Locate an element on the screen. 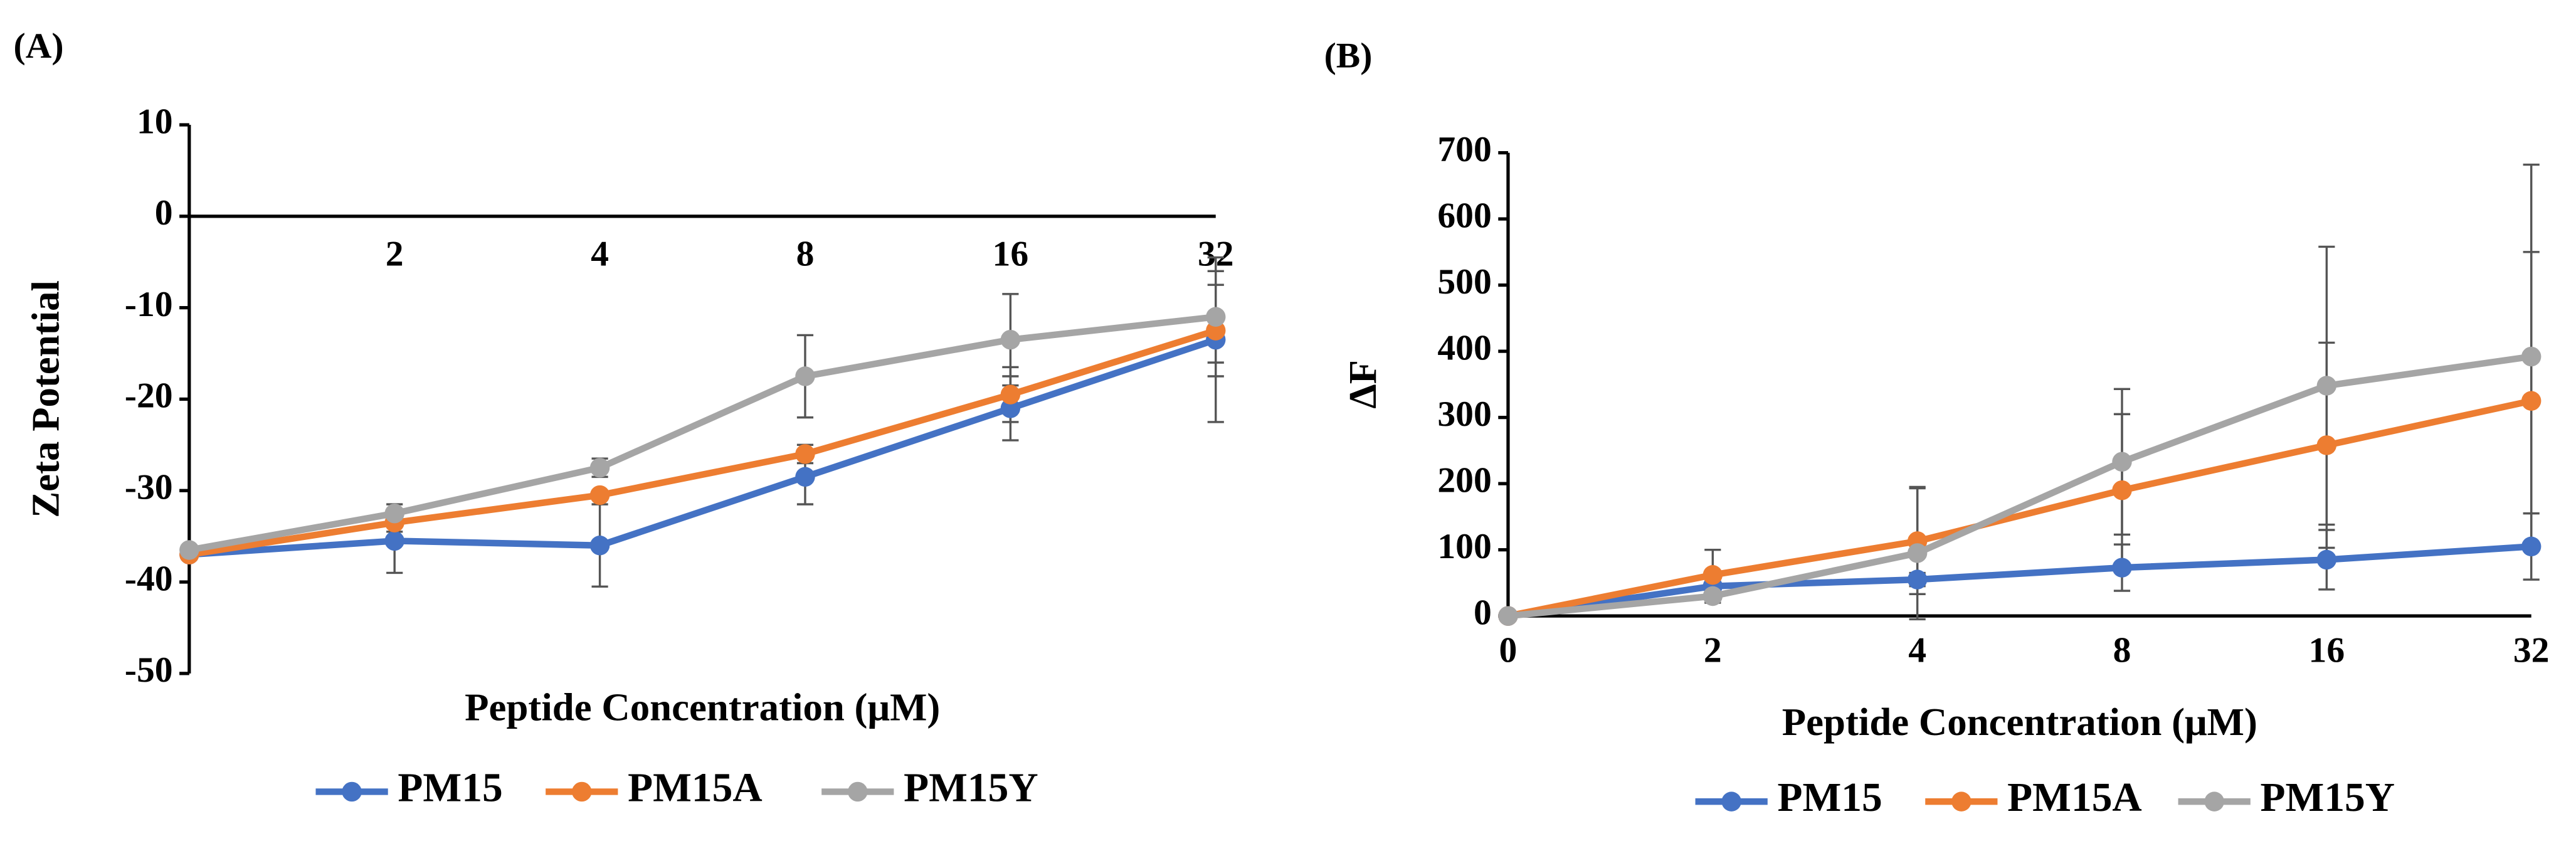  y-axis-title: Zeta Potential is located at coordinates (46, 399).